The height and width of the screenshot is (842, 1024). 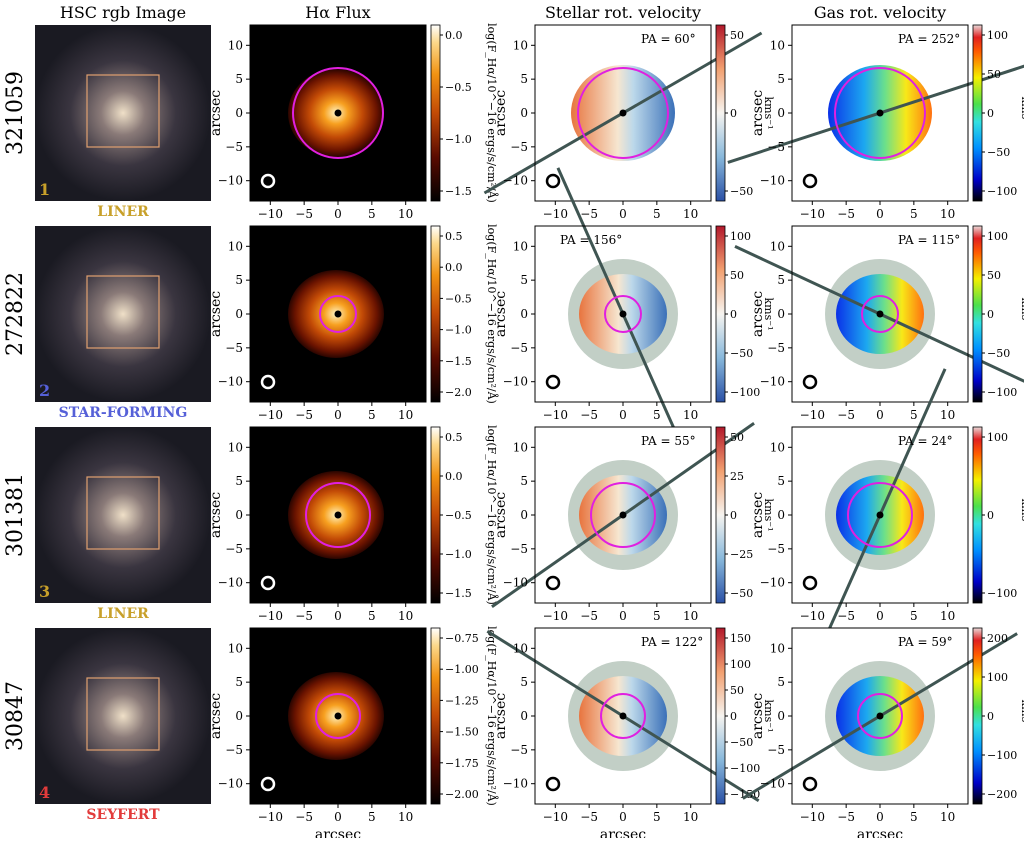 What do you see at coordinates (454, 476) in the screenshot?
I see `colorbar-tick-label: 0.0` at bounding box center [454, 476].